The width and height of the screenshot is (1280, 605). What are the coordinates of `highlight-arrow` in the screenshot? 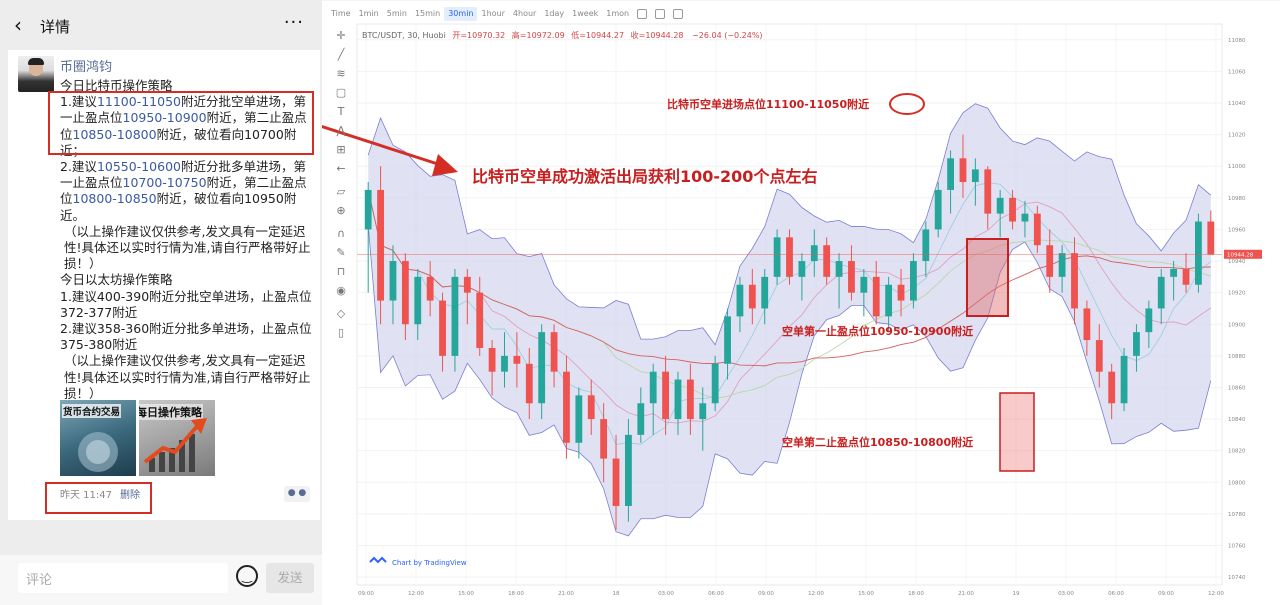 It's located at (383, 146).